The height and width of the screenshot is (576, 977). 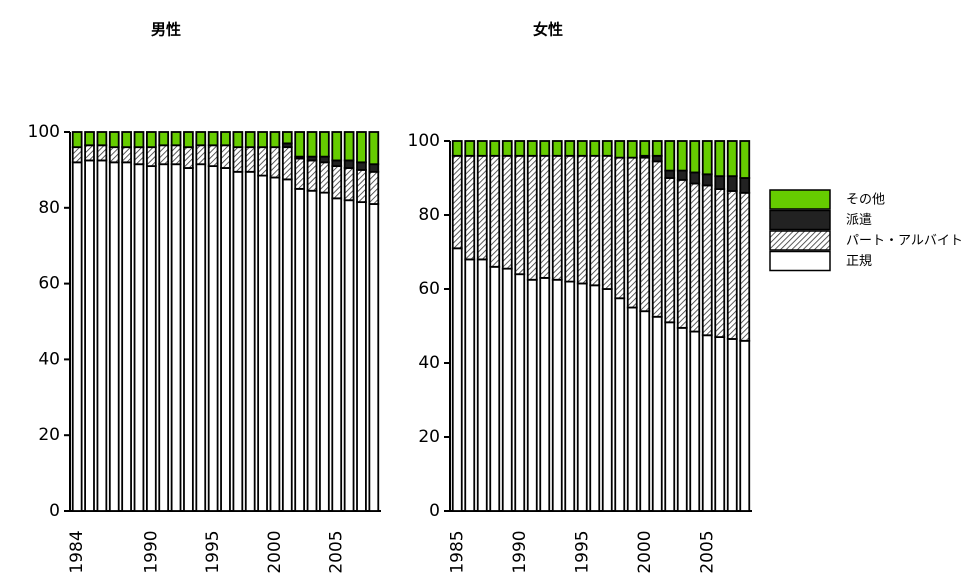 What do you see at coordinates (424, 141) in the screenshot?
I see `y-tick-label: 100` at bounding box center [424, 141].